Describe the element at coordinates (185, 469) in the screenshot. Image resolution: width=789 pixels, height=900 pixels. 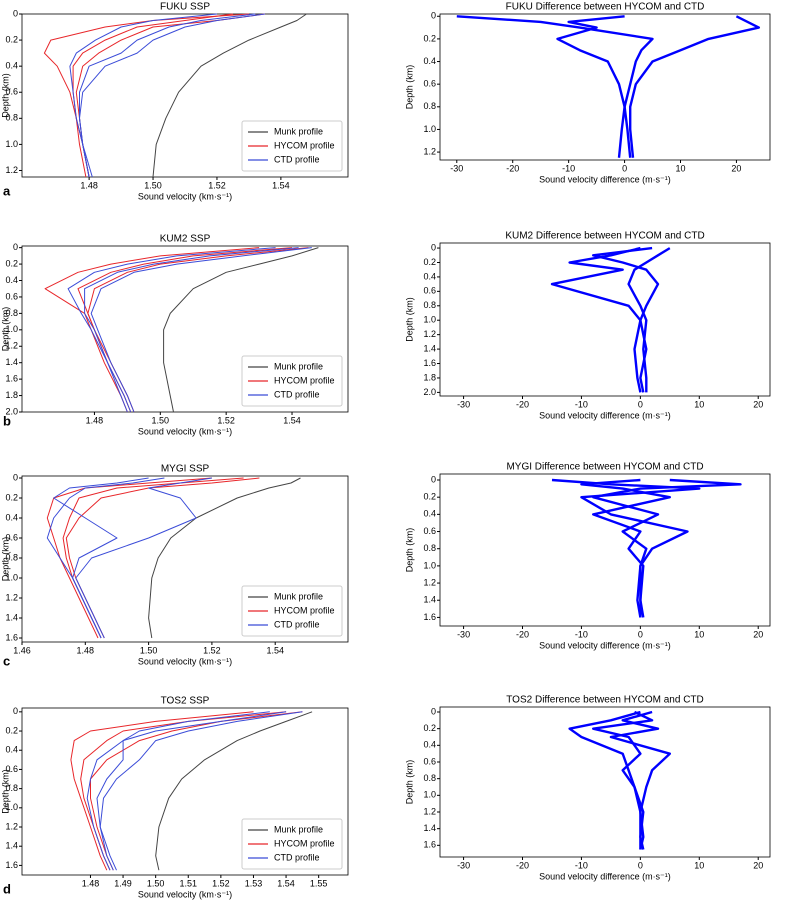
I see `chart-title: MYGI SSP` at that location.